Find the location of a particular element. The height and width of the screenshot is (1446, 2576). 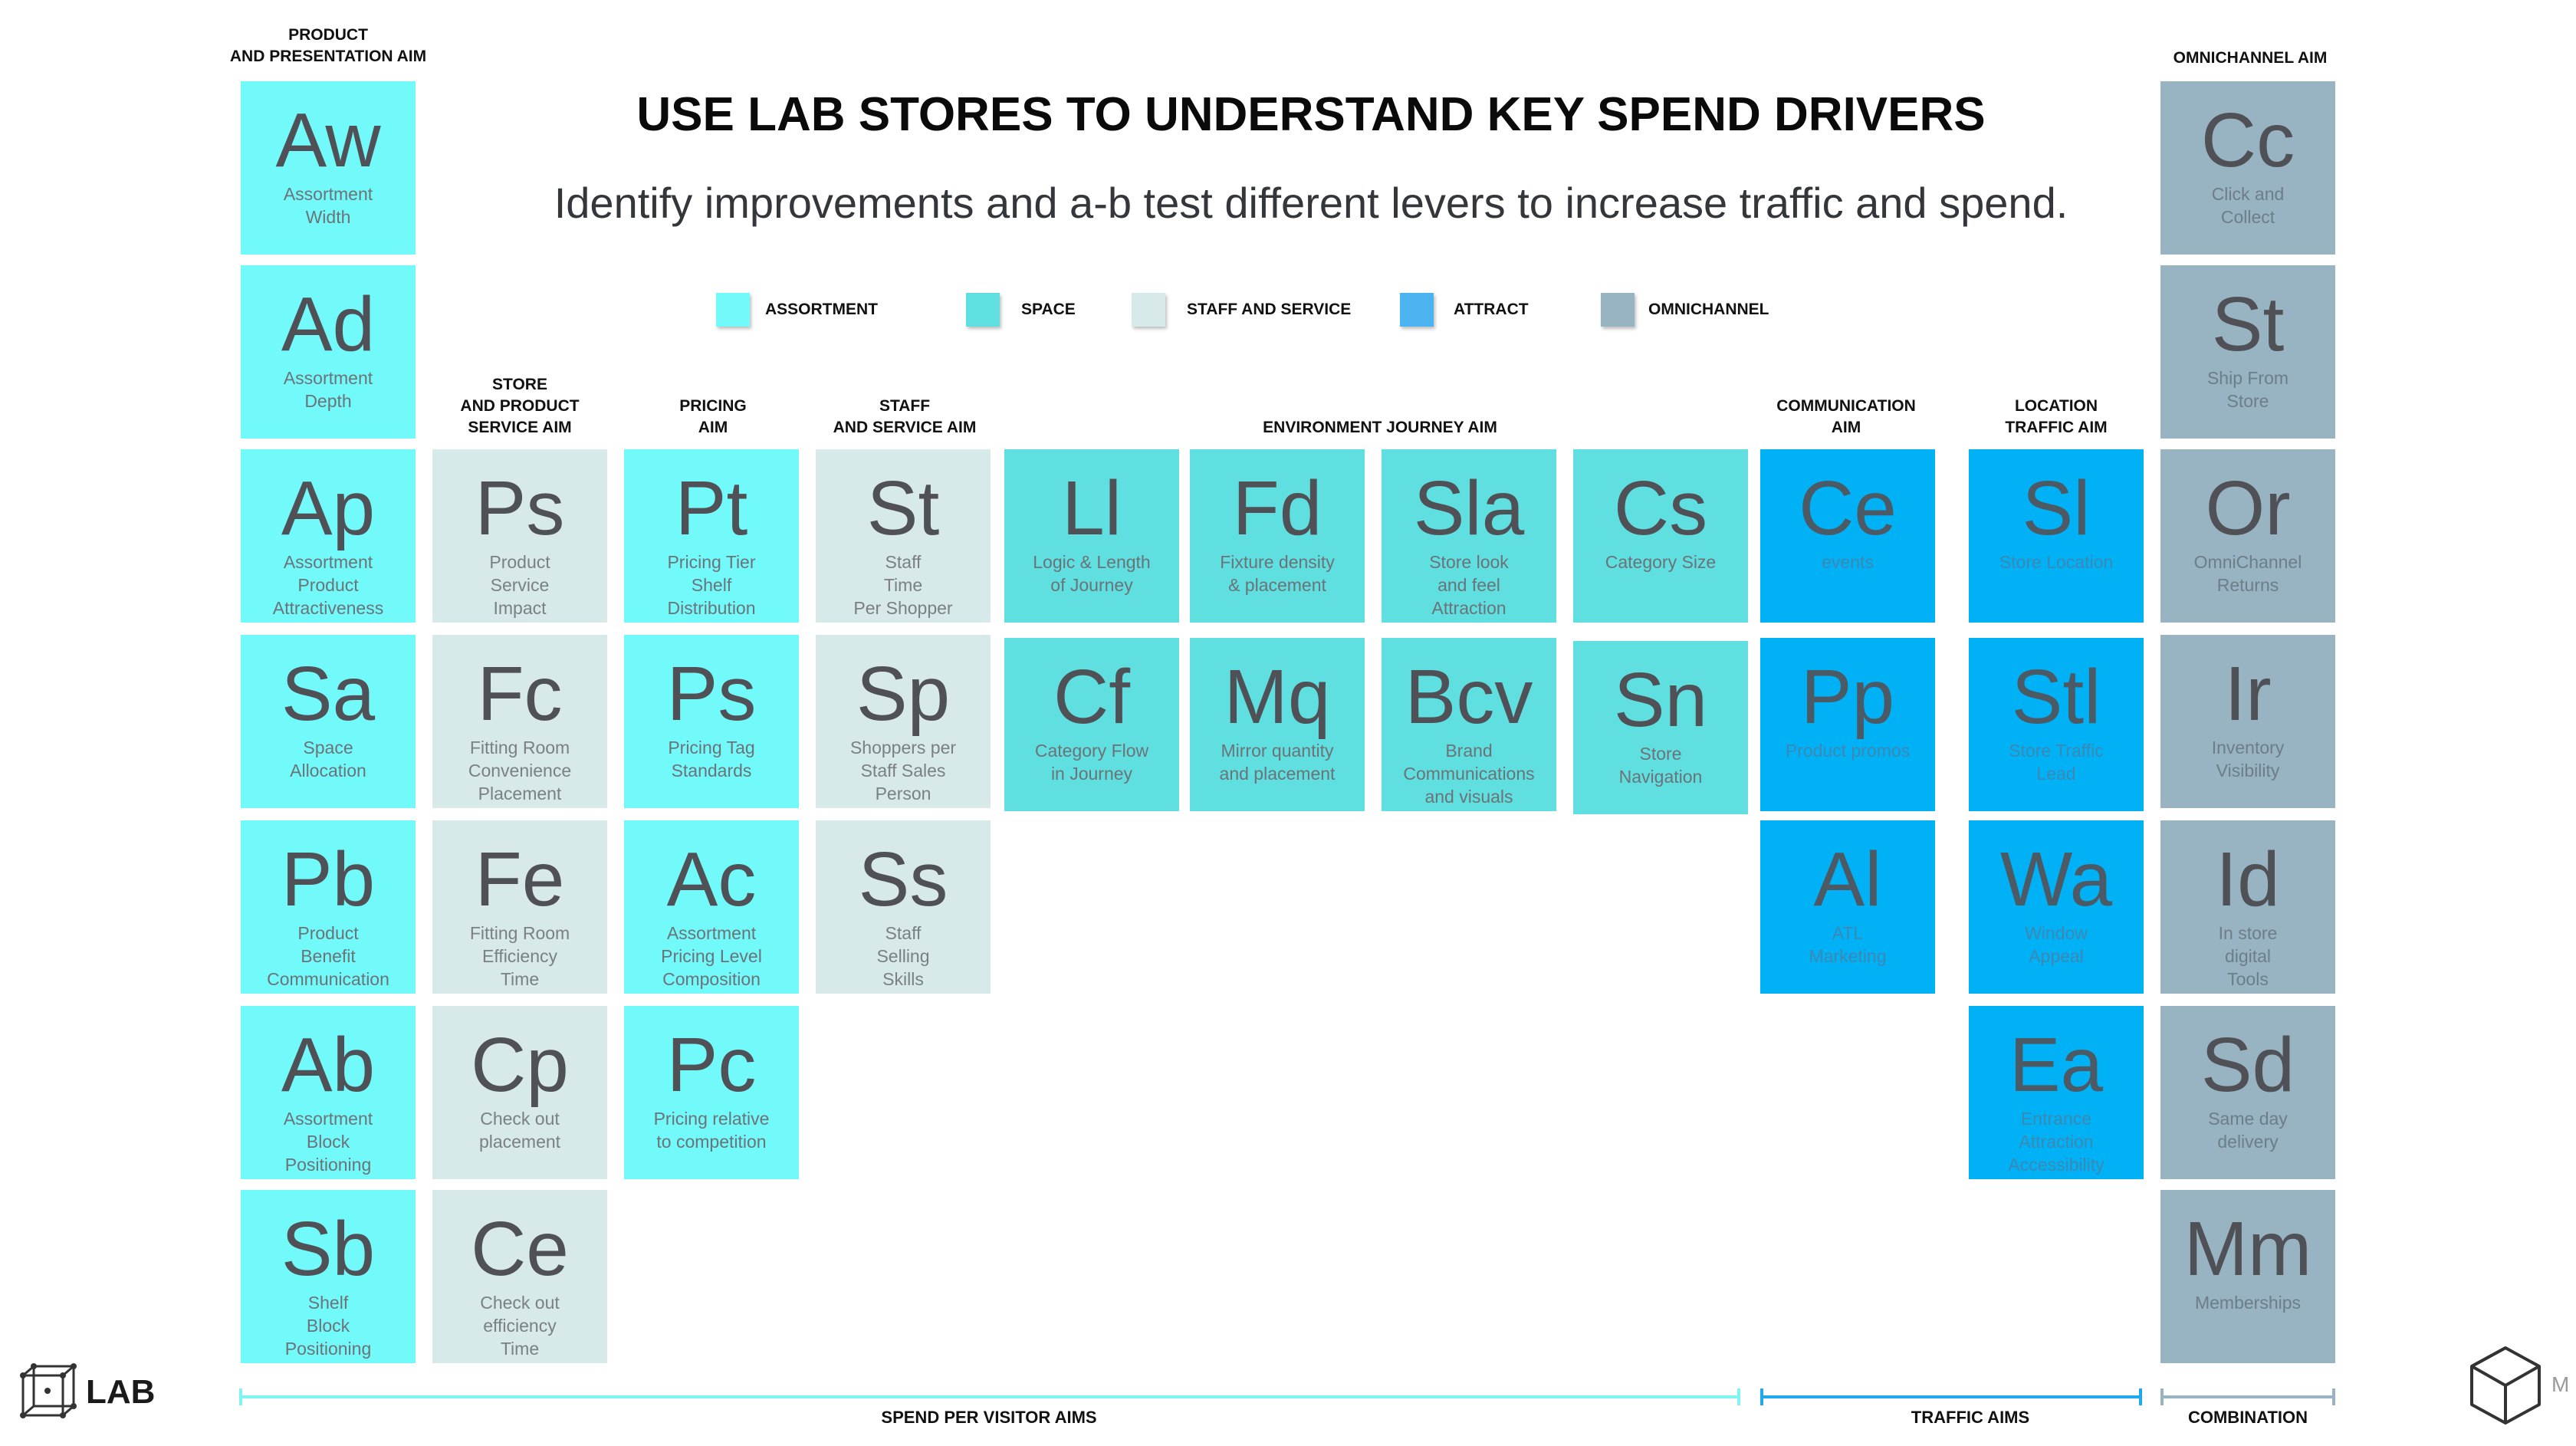

element-tile-sp: Sp Shoppers per Staff Sales Person is located at coordinates (904, 722).